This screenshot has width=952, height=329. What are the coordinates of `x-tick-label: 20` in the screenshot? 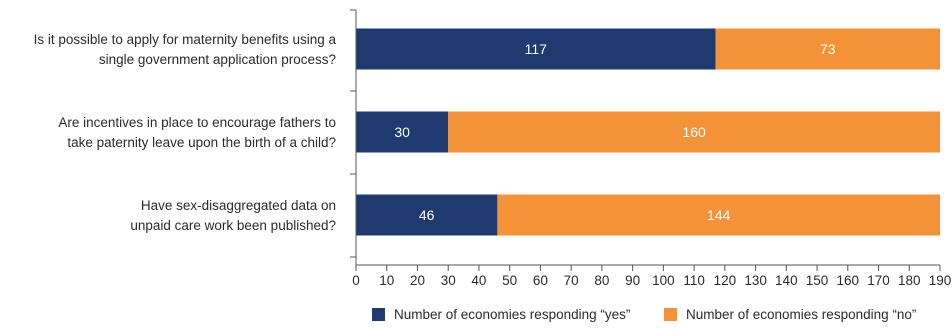 It's located at (417, 280).